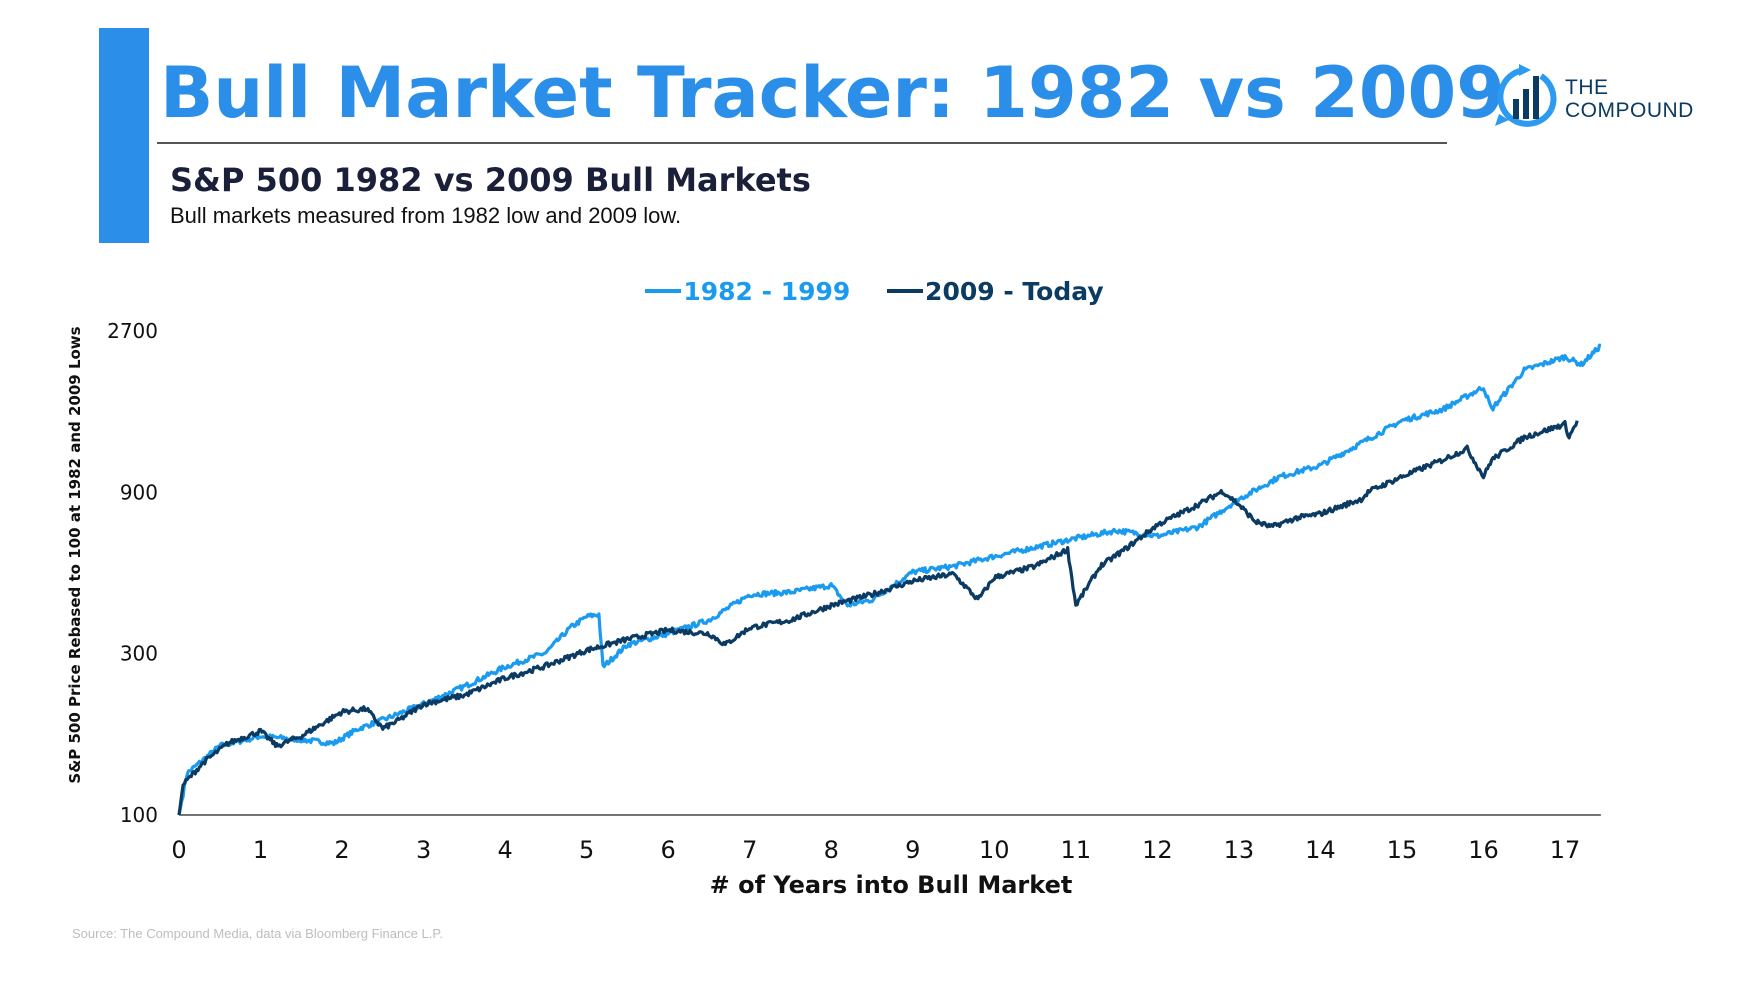  I want to click on x-tick-label: 13, so click(1239, 850).